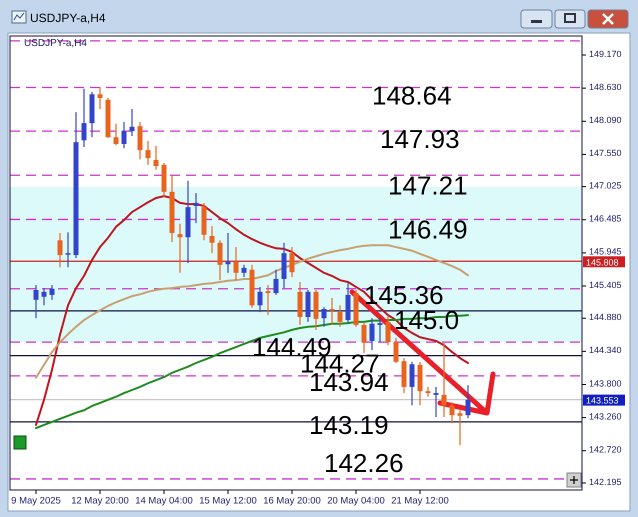 This screenshot has height=517, width=638. I want to click on y-tick-label: 147.025, so click(605, 185).